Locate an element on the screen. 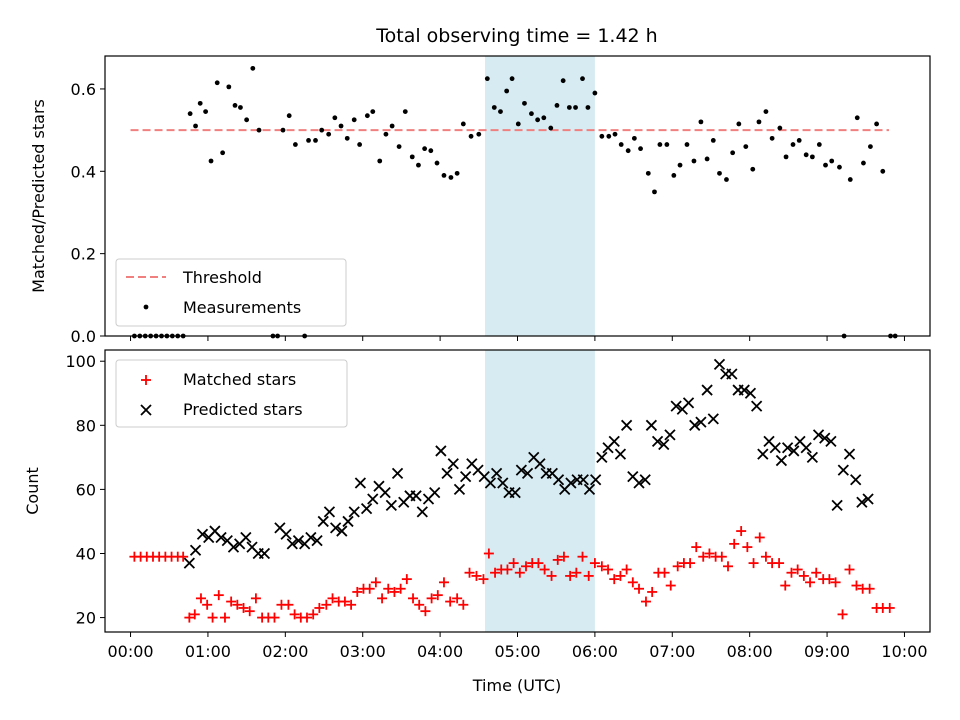 The height and width of the screenshot is (720, 960). bottom-y-tick-label: 80 is located at coordinates (86, 425).